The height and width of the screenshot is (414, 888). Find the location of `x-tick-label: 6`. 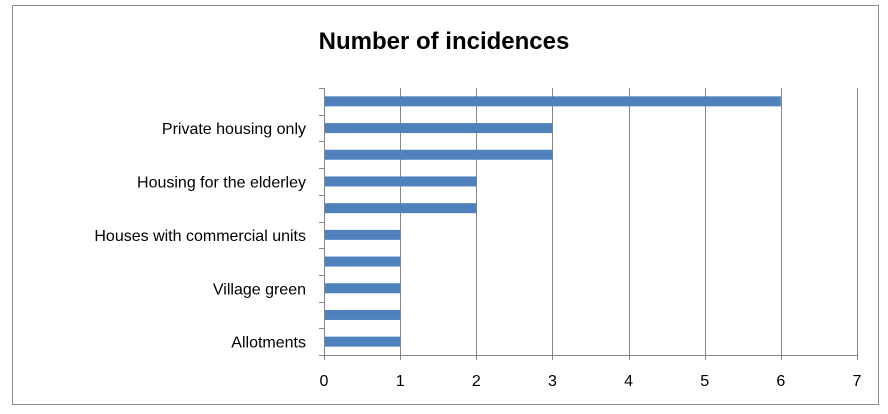

x-tick-label: 6 is located at coordinates (780, 381).